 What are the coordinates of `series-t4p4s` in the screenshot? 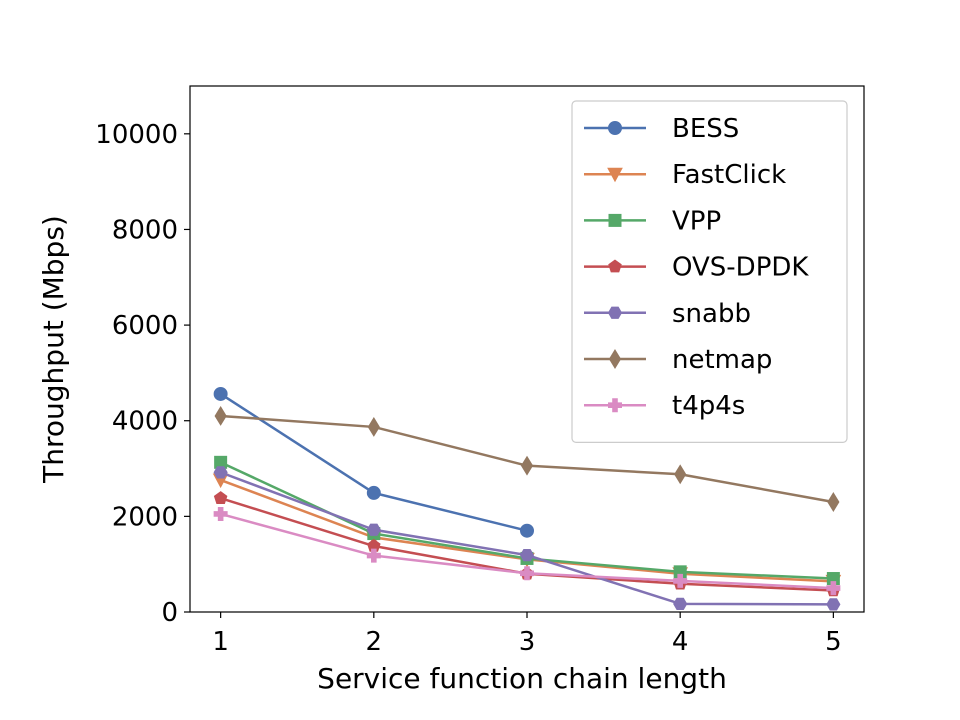 It's located at (527, 551).